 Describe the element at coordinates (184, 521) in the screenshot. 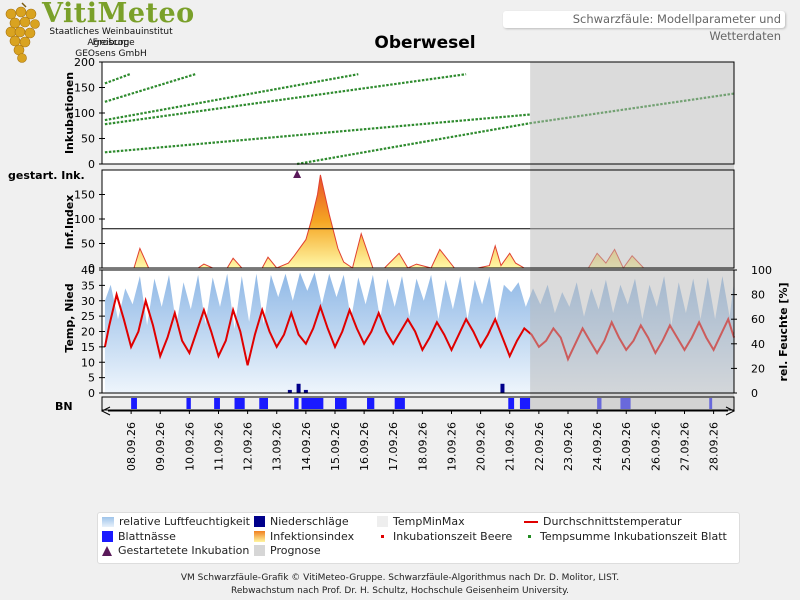

I see `legend-label: relative Luftfeuchtigkeit` at that location.